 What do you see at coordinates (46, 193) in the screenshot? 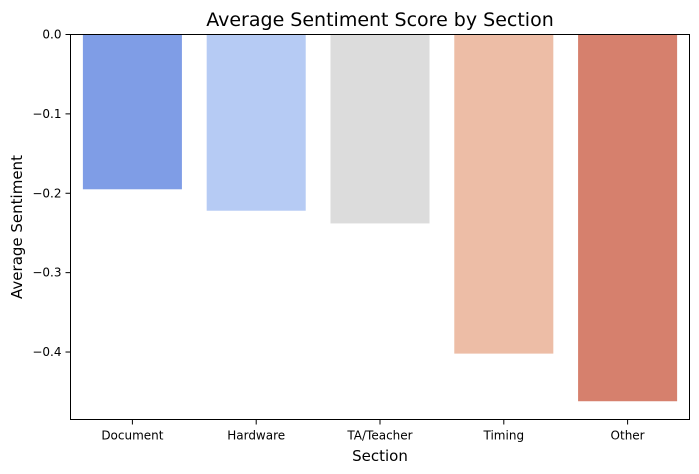
I see `y-tick-label: −0.2` at bounding box center [46, 193].